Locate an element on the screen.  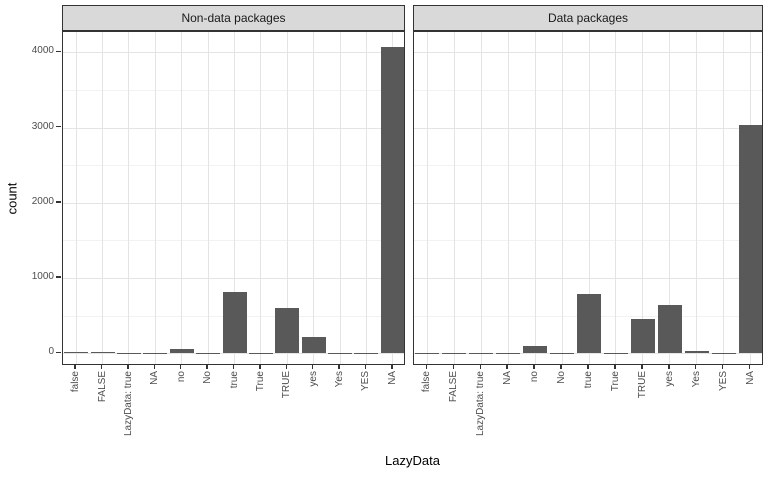
x-axis-title: LazyData is located at coordinates (412, 460).